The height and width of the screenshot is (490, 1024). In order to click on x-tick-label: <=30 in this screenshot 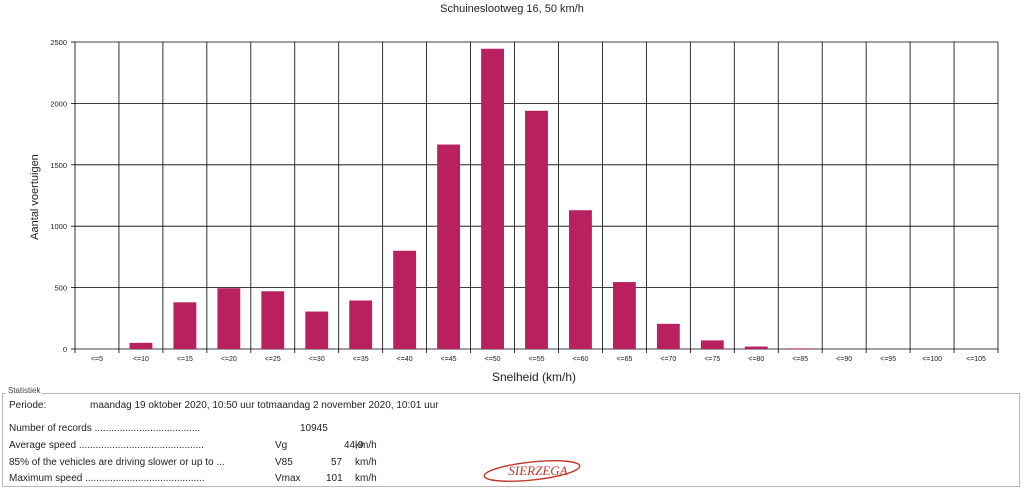, I will do `click(317, 359)`.